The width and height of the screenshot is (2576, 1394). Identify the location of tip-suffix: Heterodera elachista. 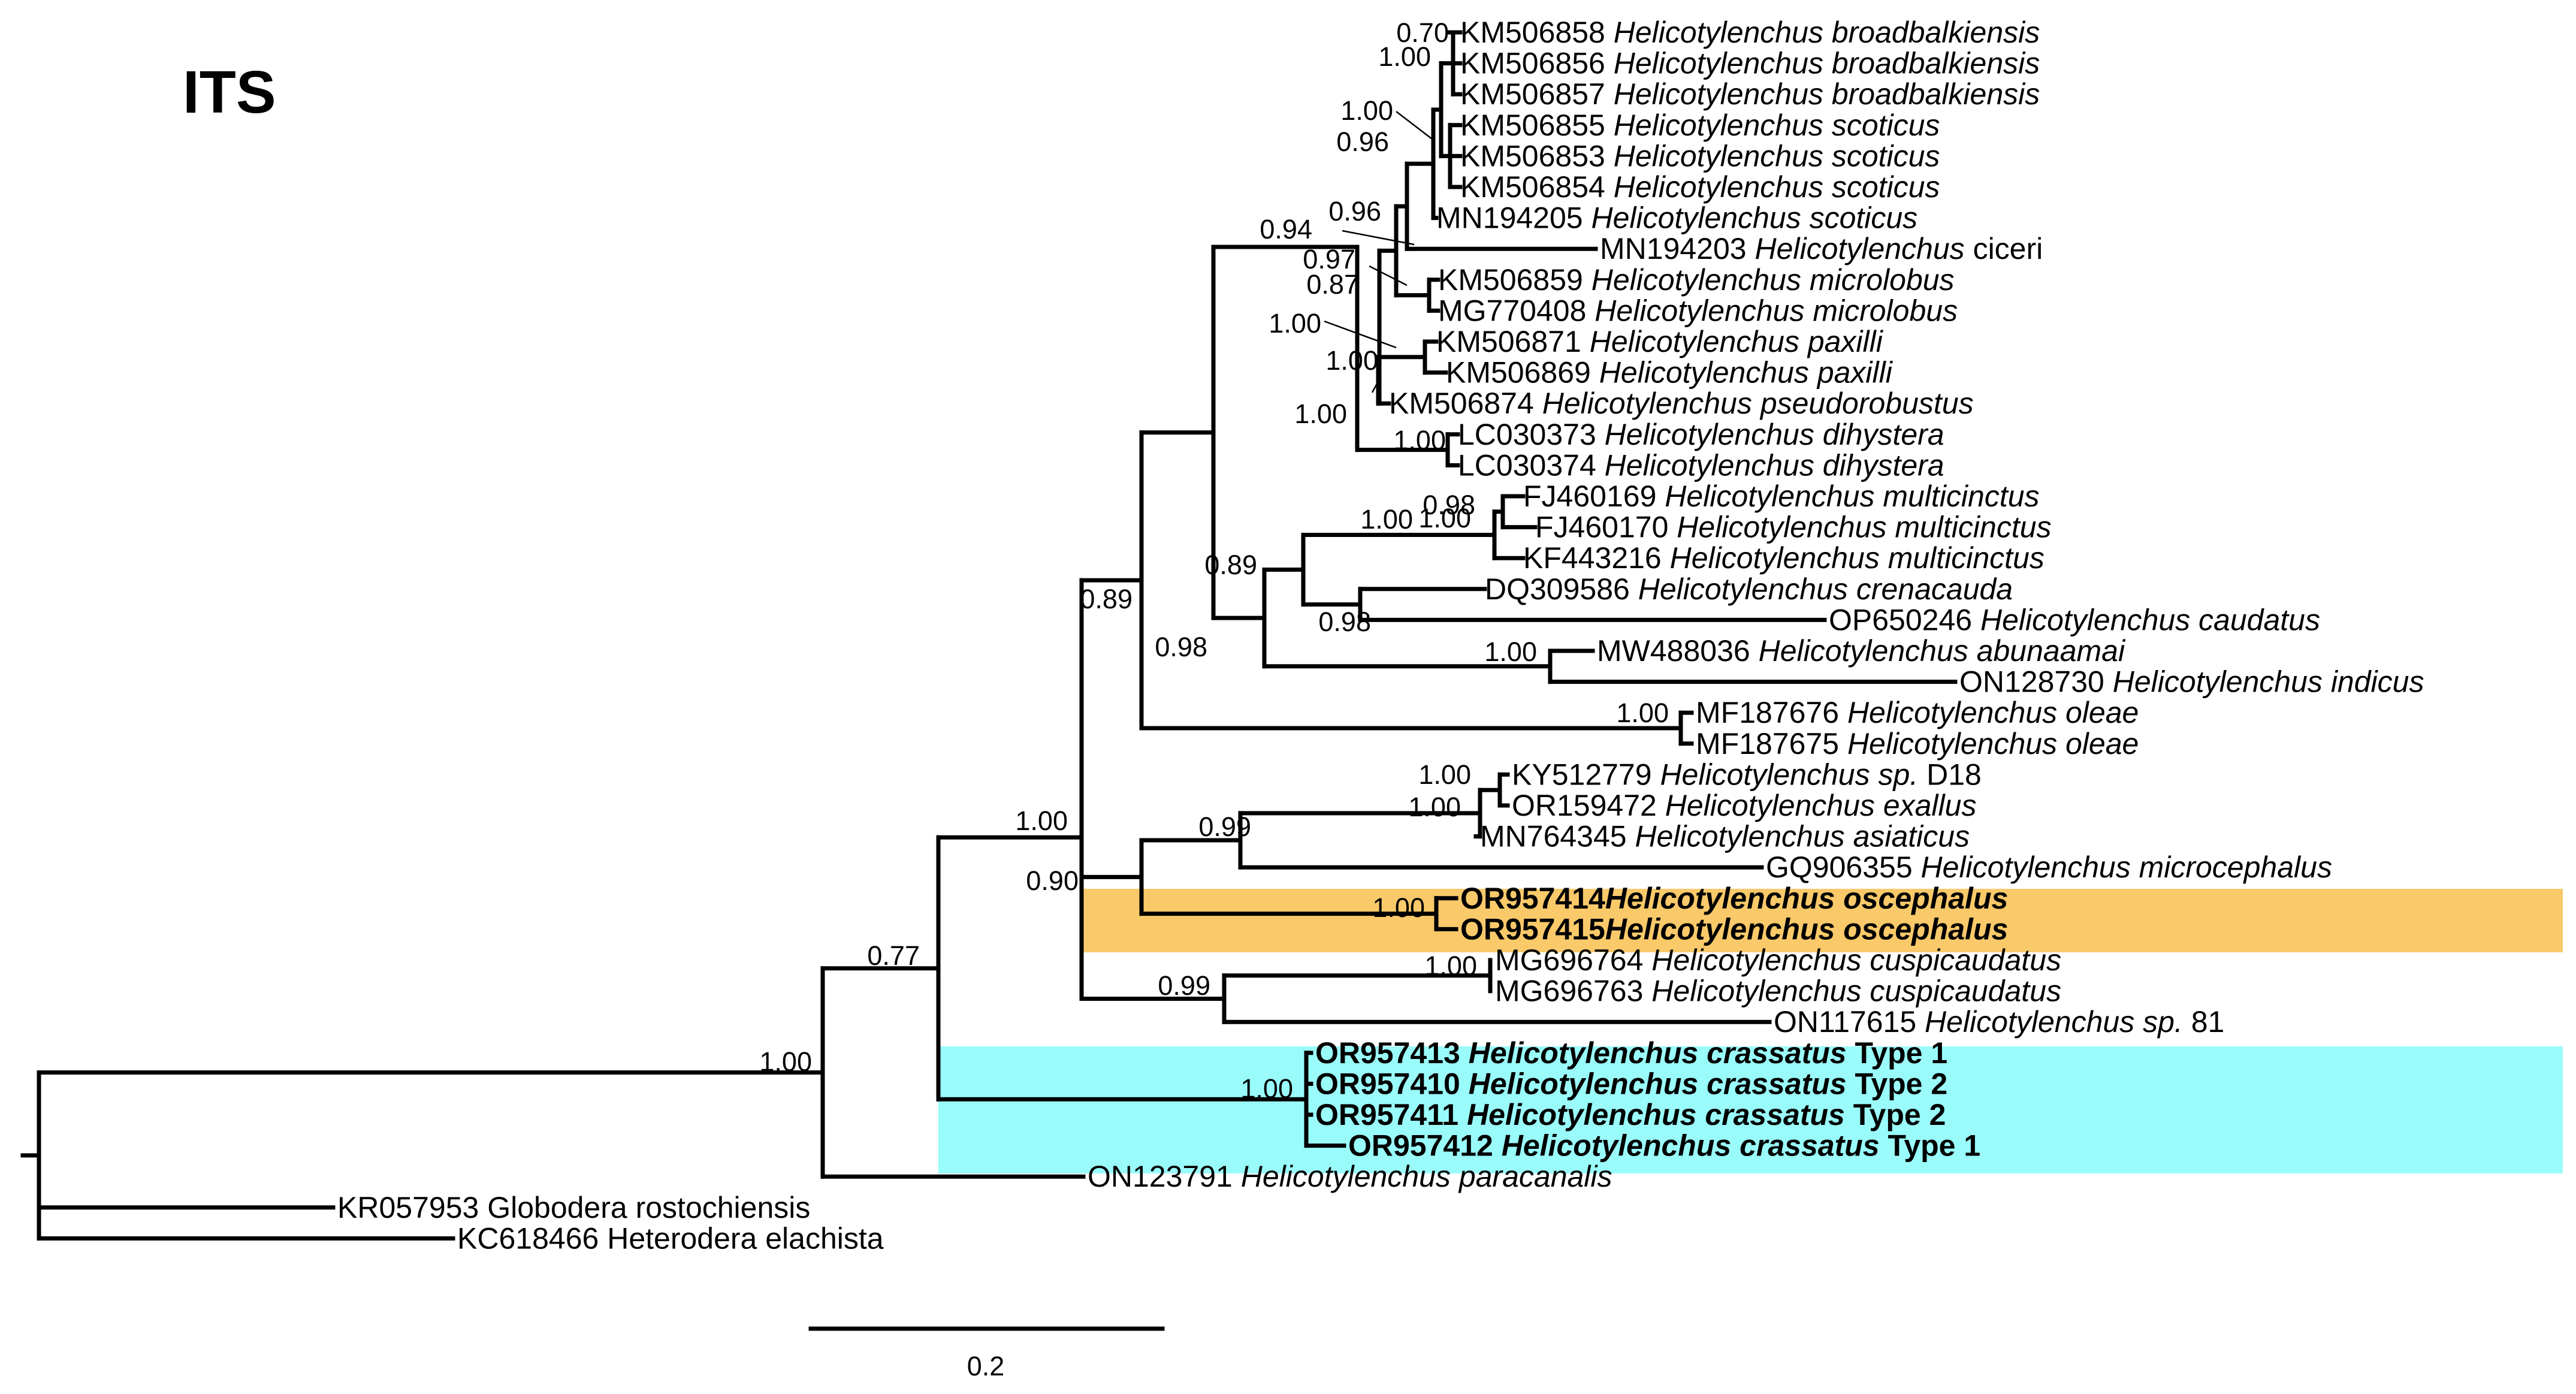
(741, 1238).